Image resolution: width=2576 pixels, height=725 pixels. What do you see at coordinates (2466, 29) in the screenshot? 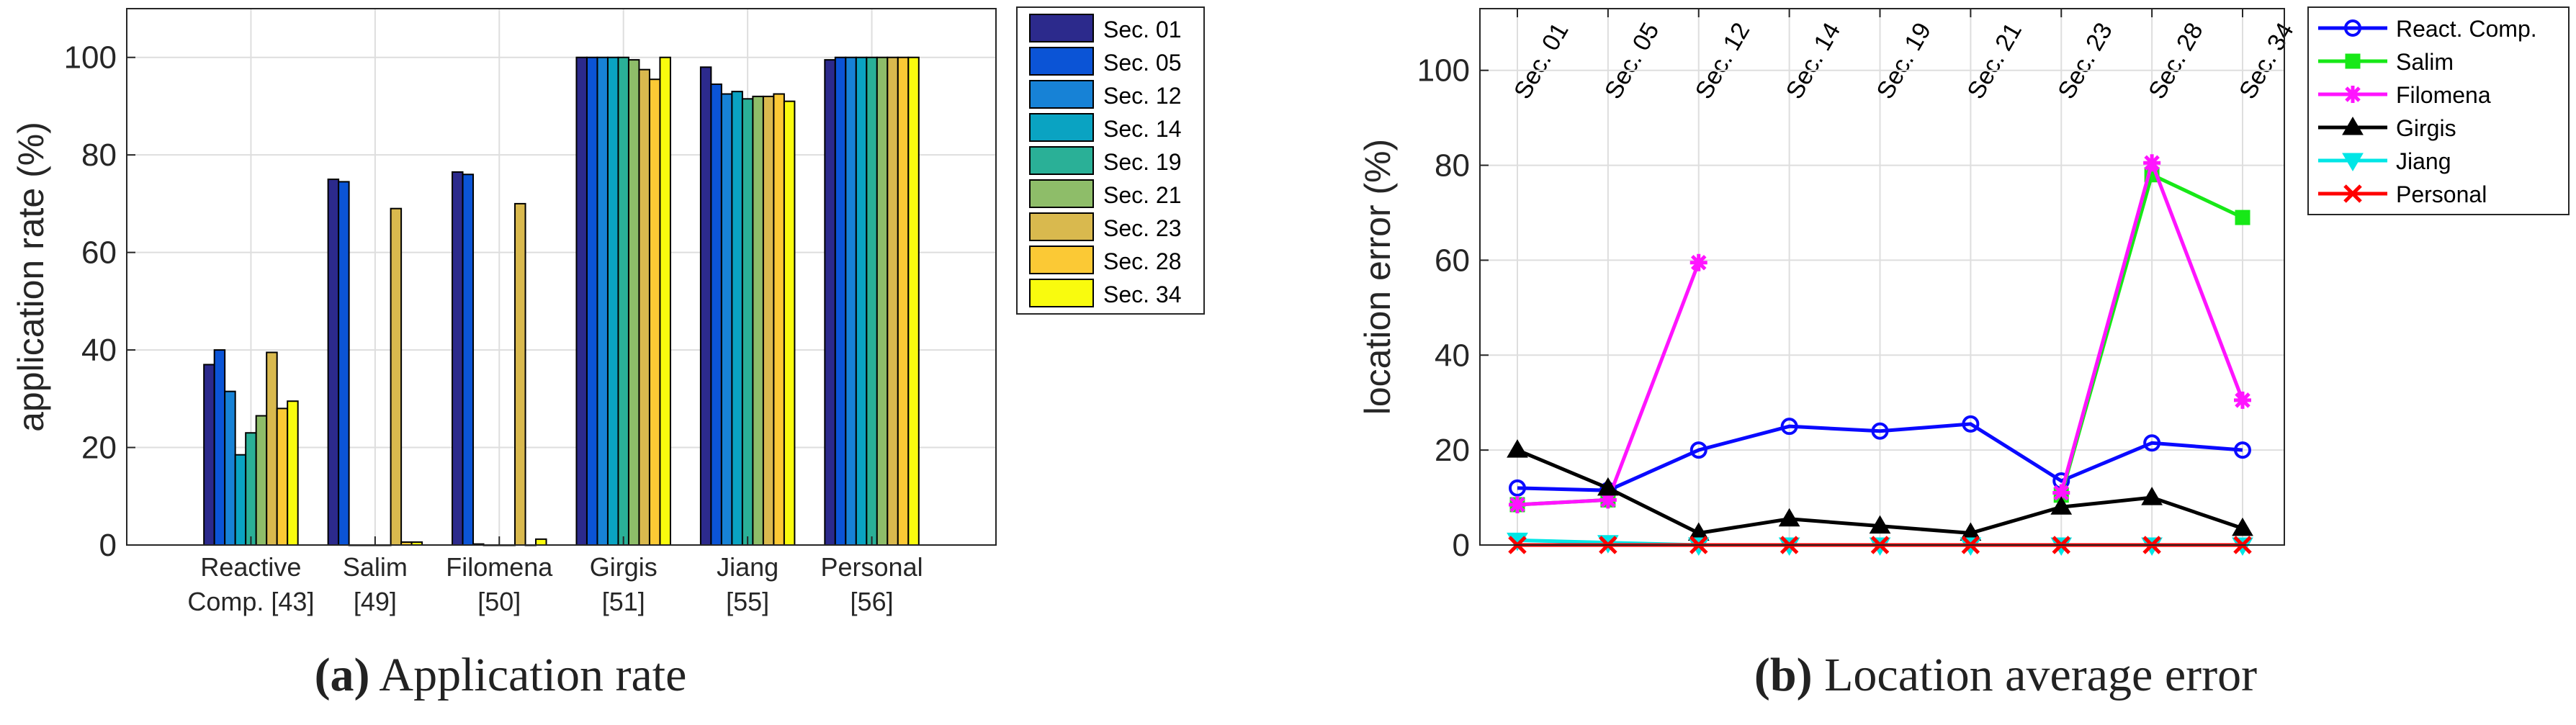
I see `legend-label: React. Comp.` at bounding box center [2466, 29].